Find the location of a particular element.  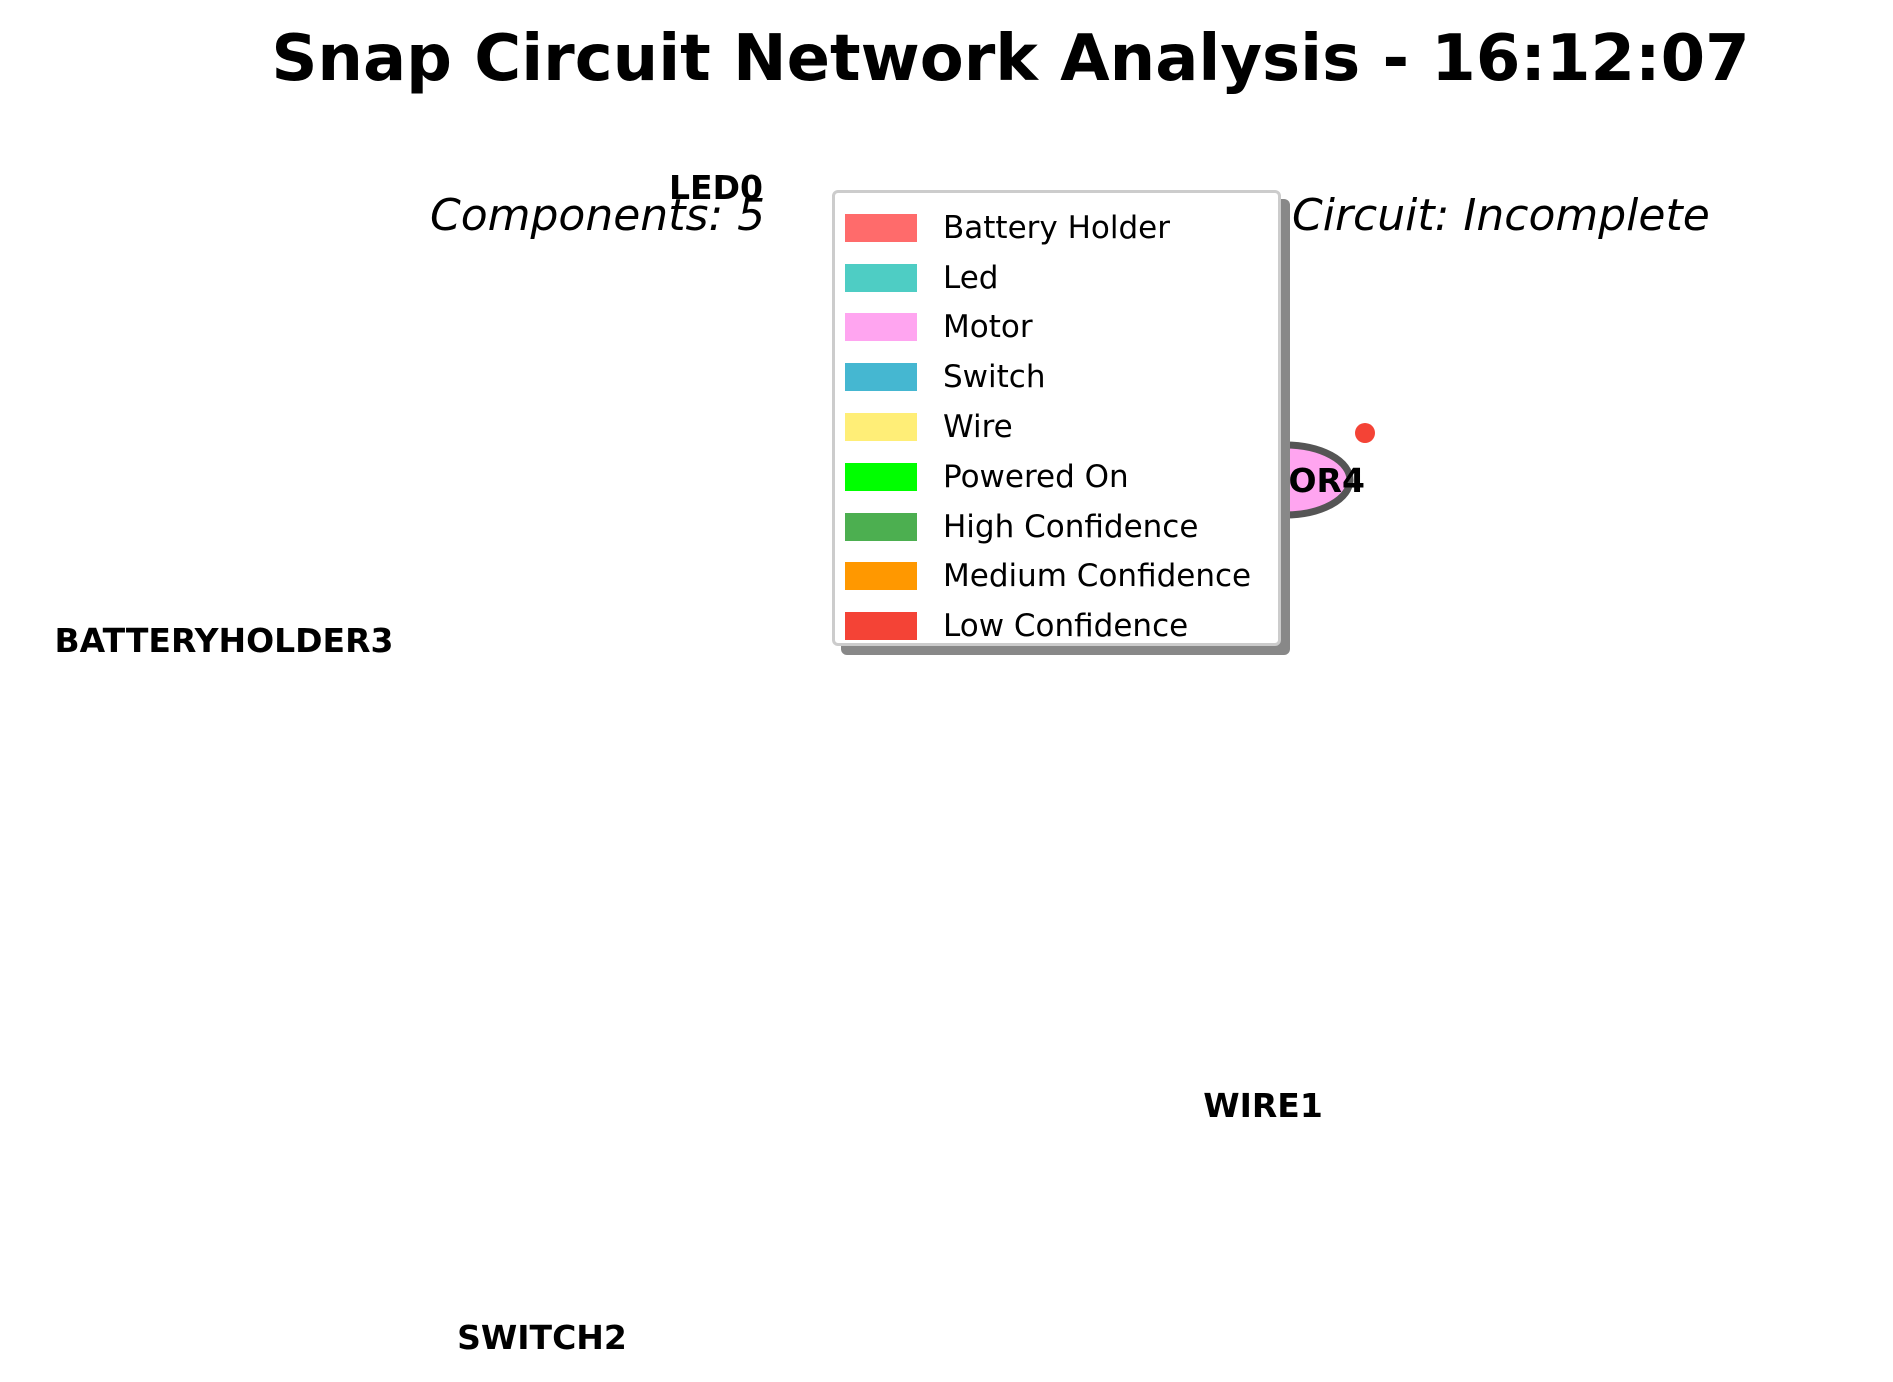

circuit-status: Circuit: Incomplete is located at coordinates (1501, 215).